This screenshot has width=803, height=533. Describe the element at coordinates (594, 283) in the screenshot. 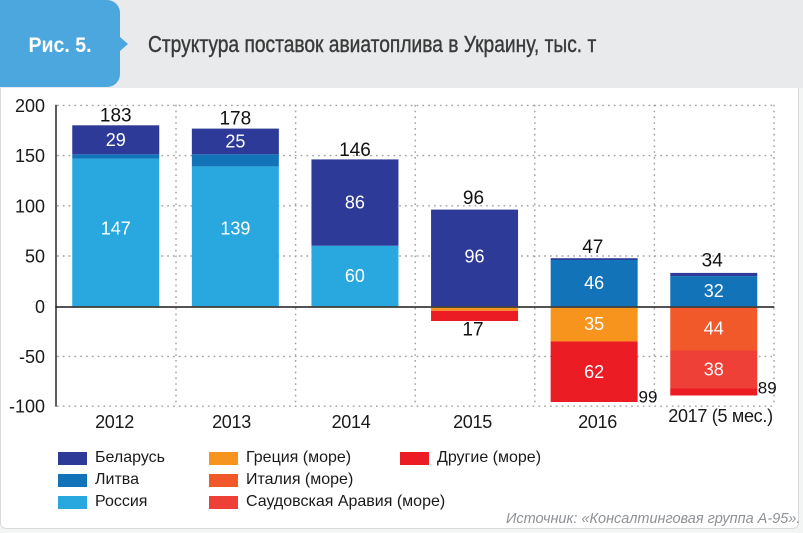

I see `svg-text: 46` at that location.